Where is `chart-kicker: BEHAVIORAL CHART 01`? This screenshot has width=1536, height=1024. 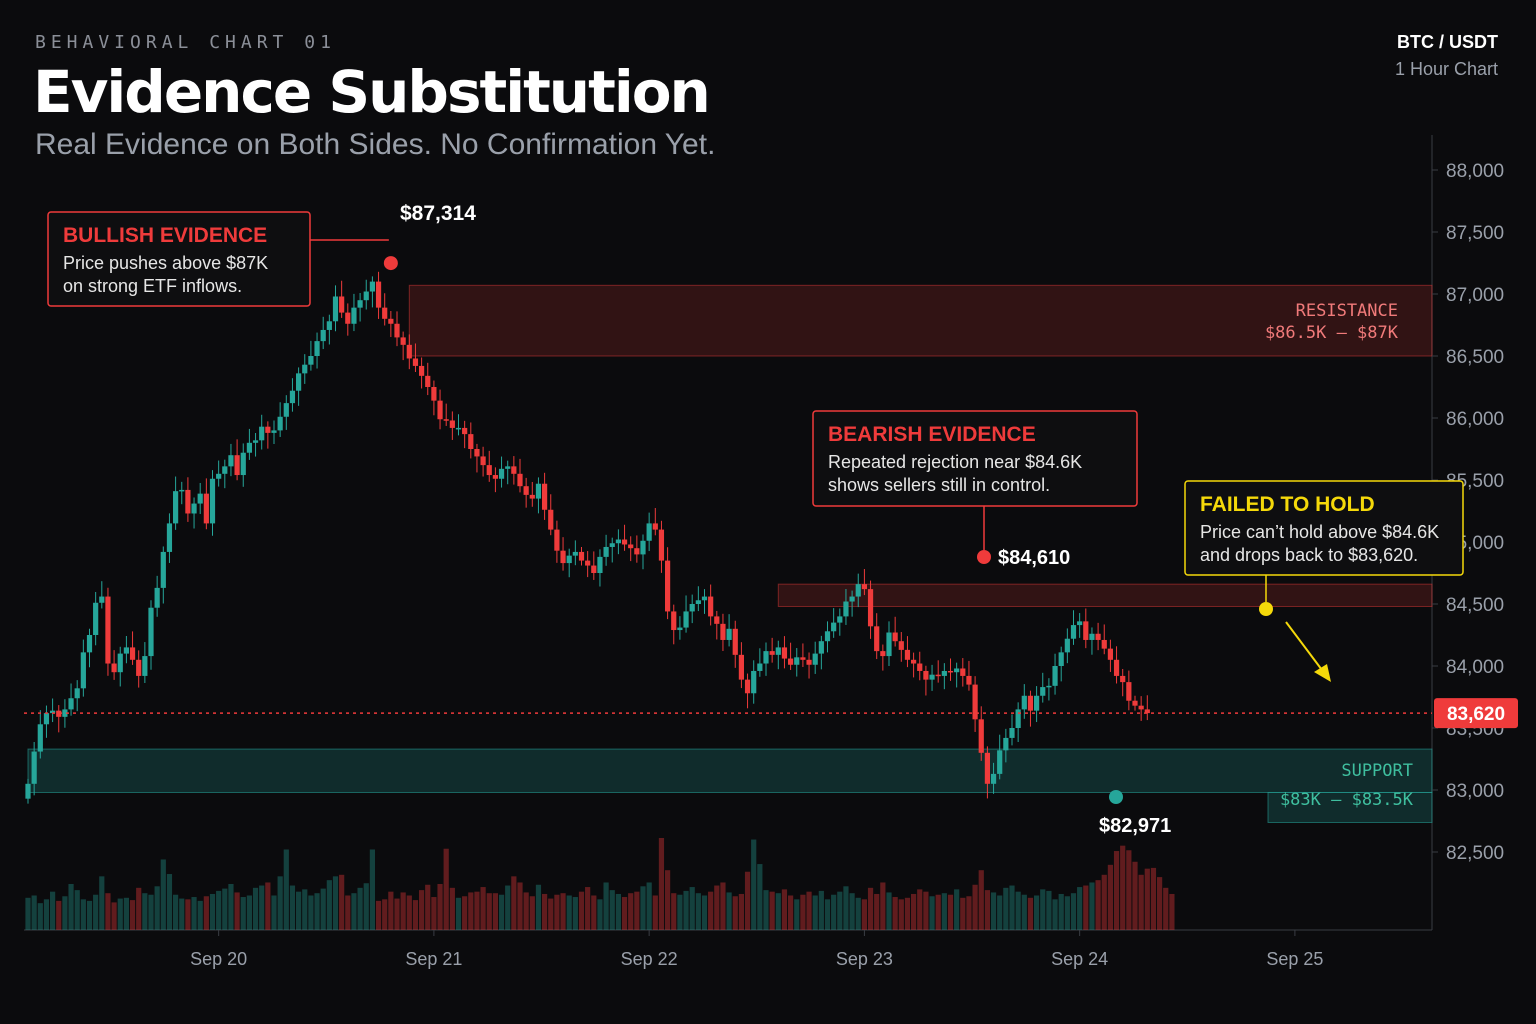 chart-kicker: BEHAVIORAL CHART 01 is located at coordinates (185, 42).